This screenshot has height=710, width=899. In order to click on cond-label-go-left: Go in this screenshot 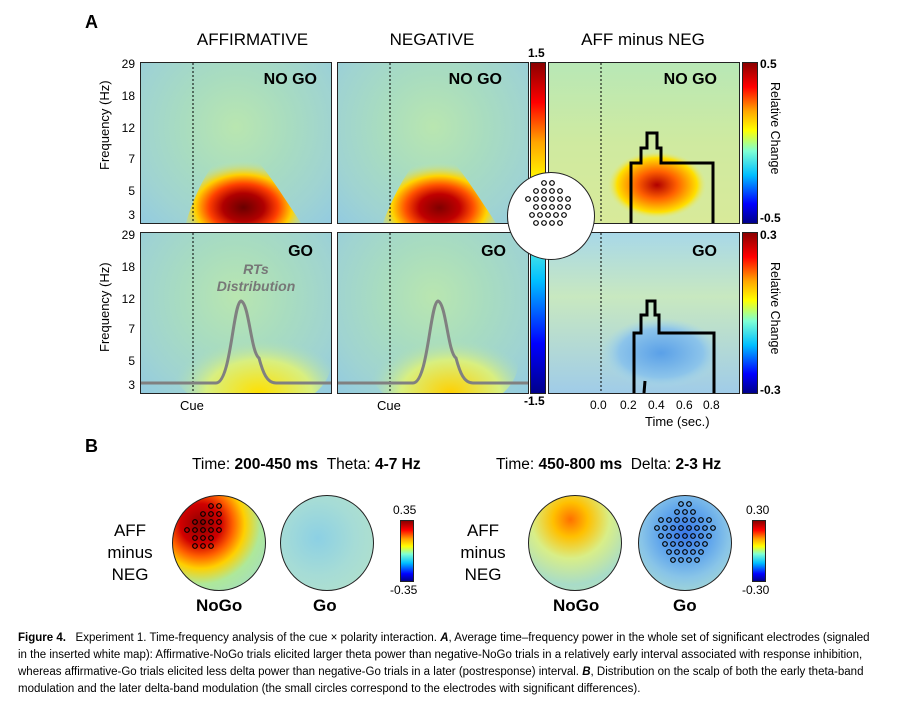, I will do `click(325, 605)`.